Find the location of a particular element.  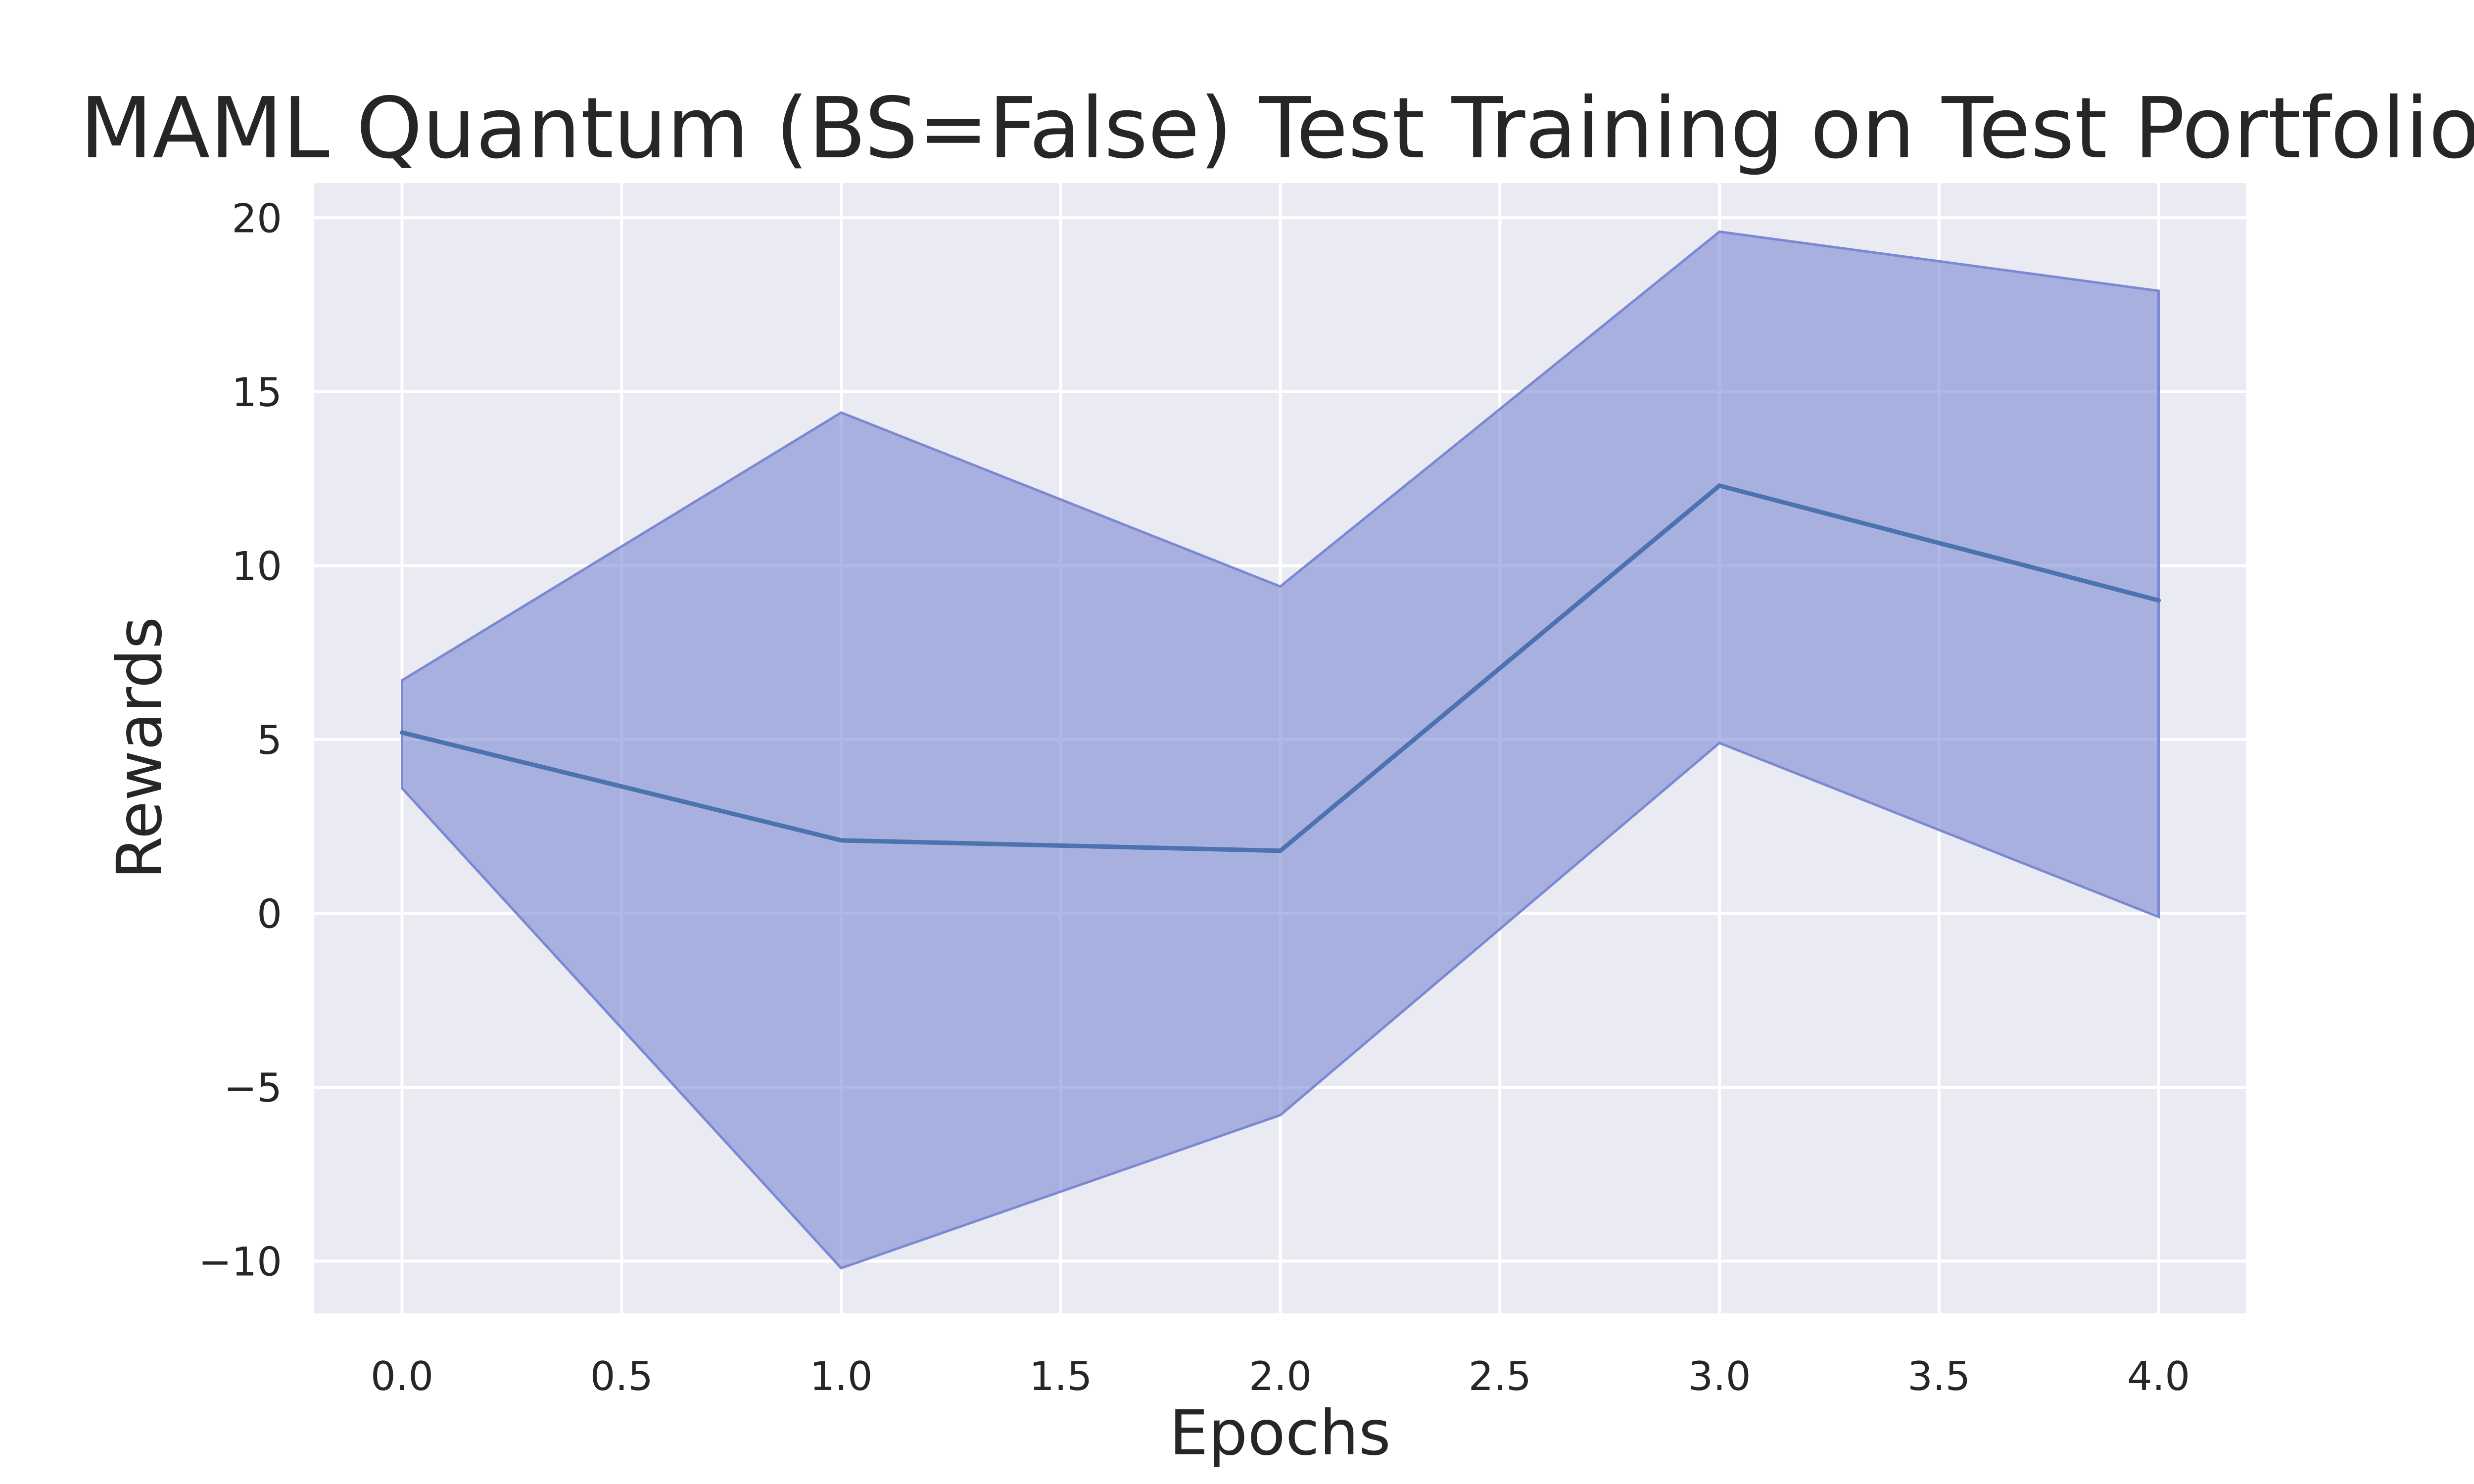

x-tick-label: 1.5 is located at coordinates (1060, 1376).